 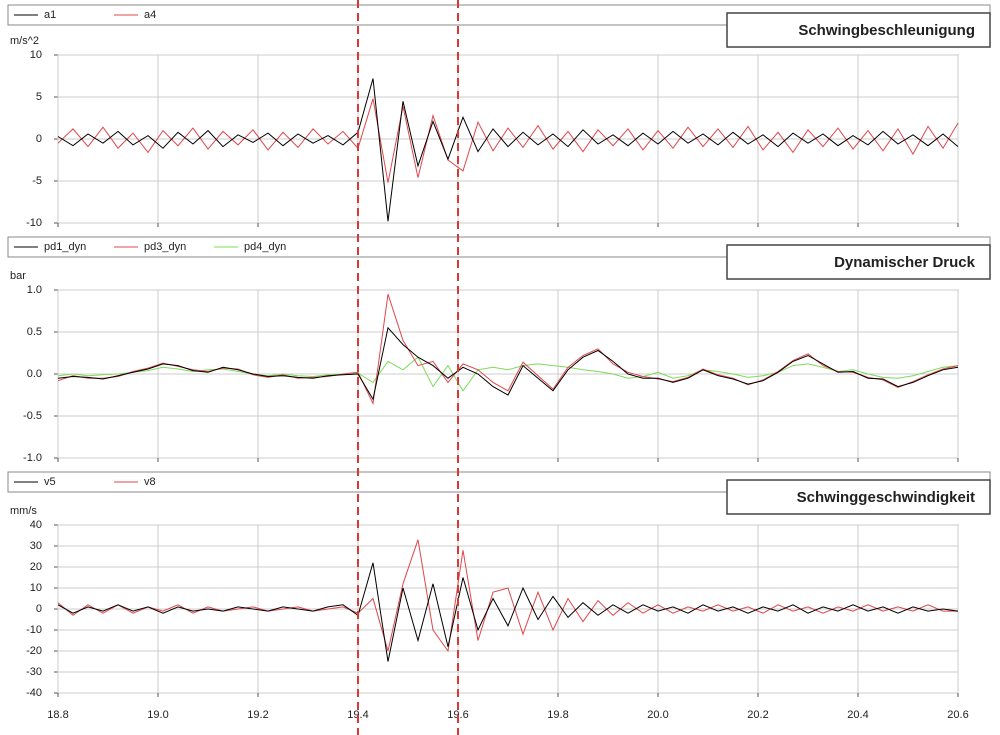 I want to click on y-tick-label: 0.5, so click(x=34, y=332).